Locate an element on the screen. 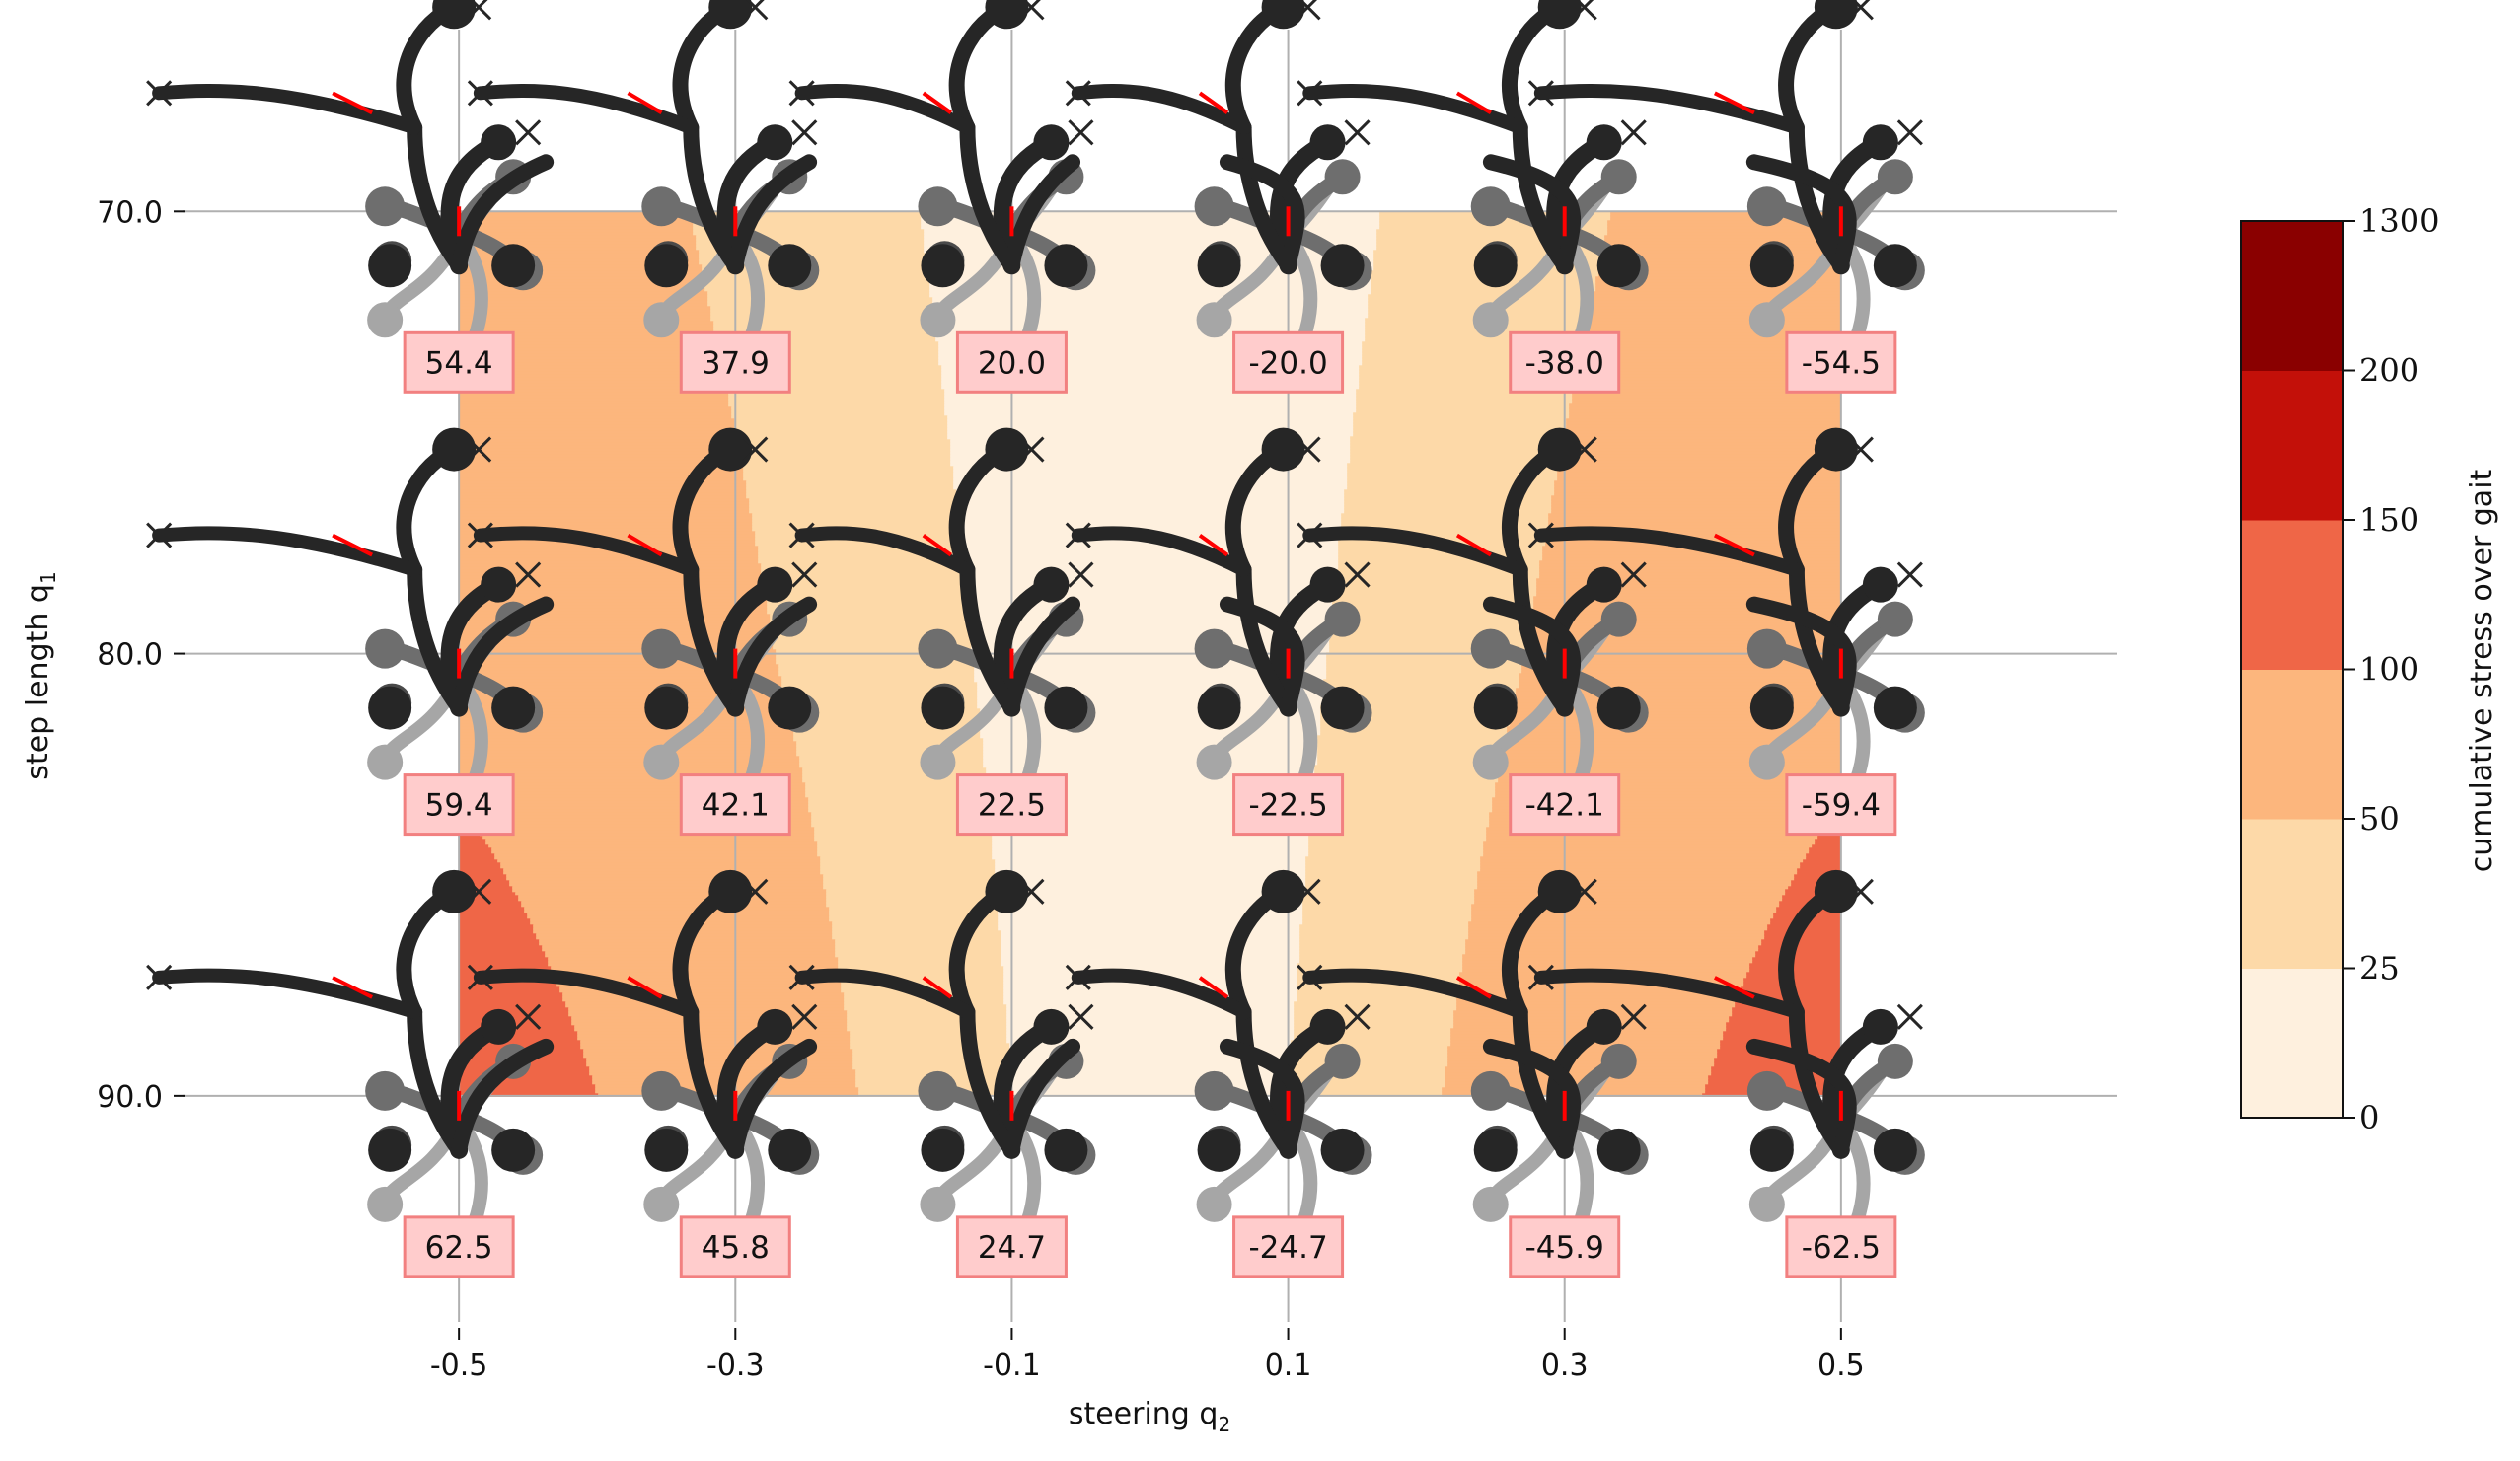 This screenshot has height=1461, width=2520. x-tick-label: -0.3 is located at coordinates (735, 1366).